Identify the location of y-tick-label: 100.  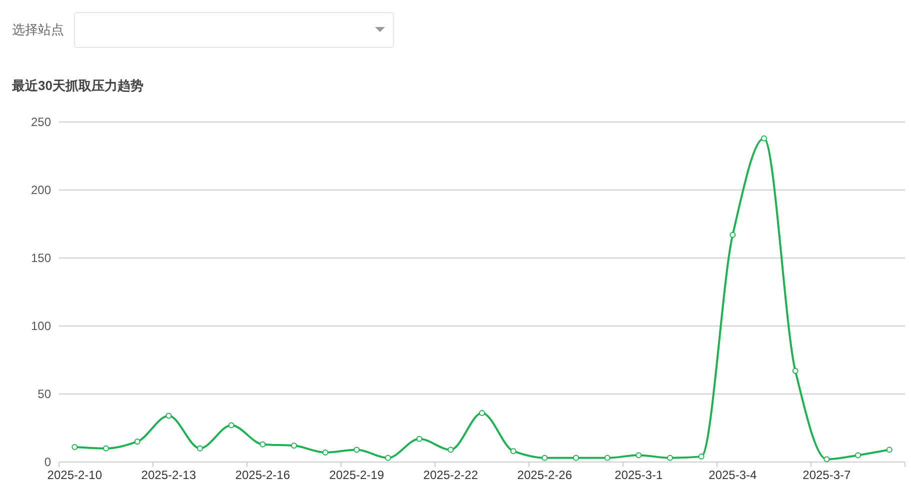
(41, 326).